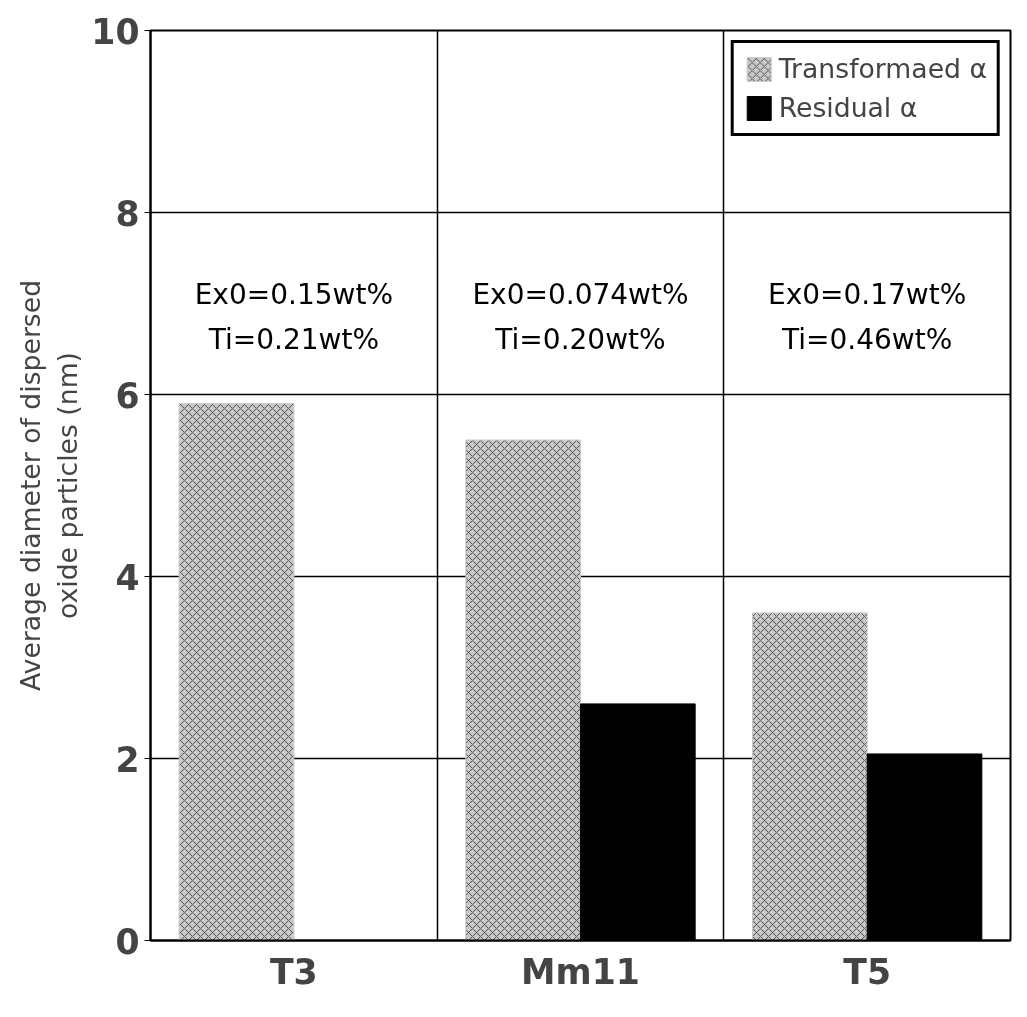 Image resolution: width=1027 pixels, height=1017 pixels. Describe the element at coordinates (49, 485) in the screenshot. I see `y-axis-title: Average diameter of dispersed oxide particles (nm)` at that location.